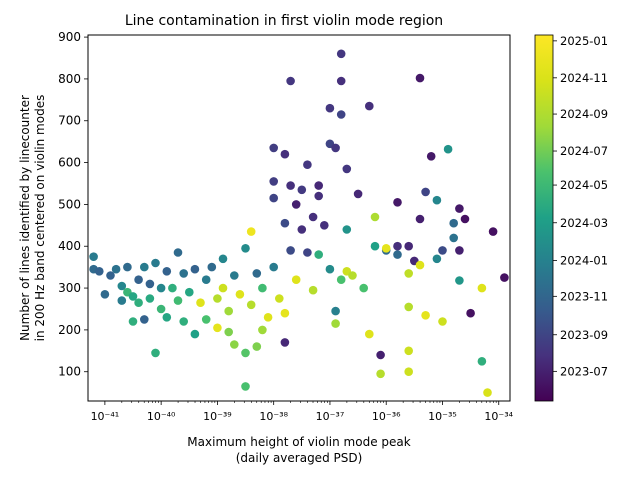 The image size is (640, 484). I want to click on colorbar-tick-label-7: 2024-09, so click(584, 114).